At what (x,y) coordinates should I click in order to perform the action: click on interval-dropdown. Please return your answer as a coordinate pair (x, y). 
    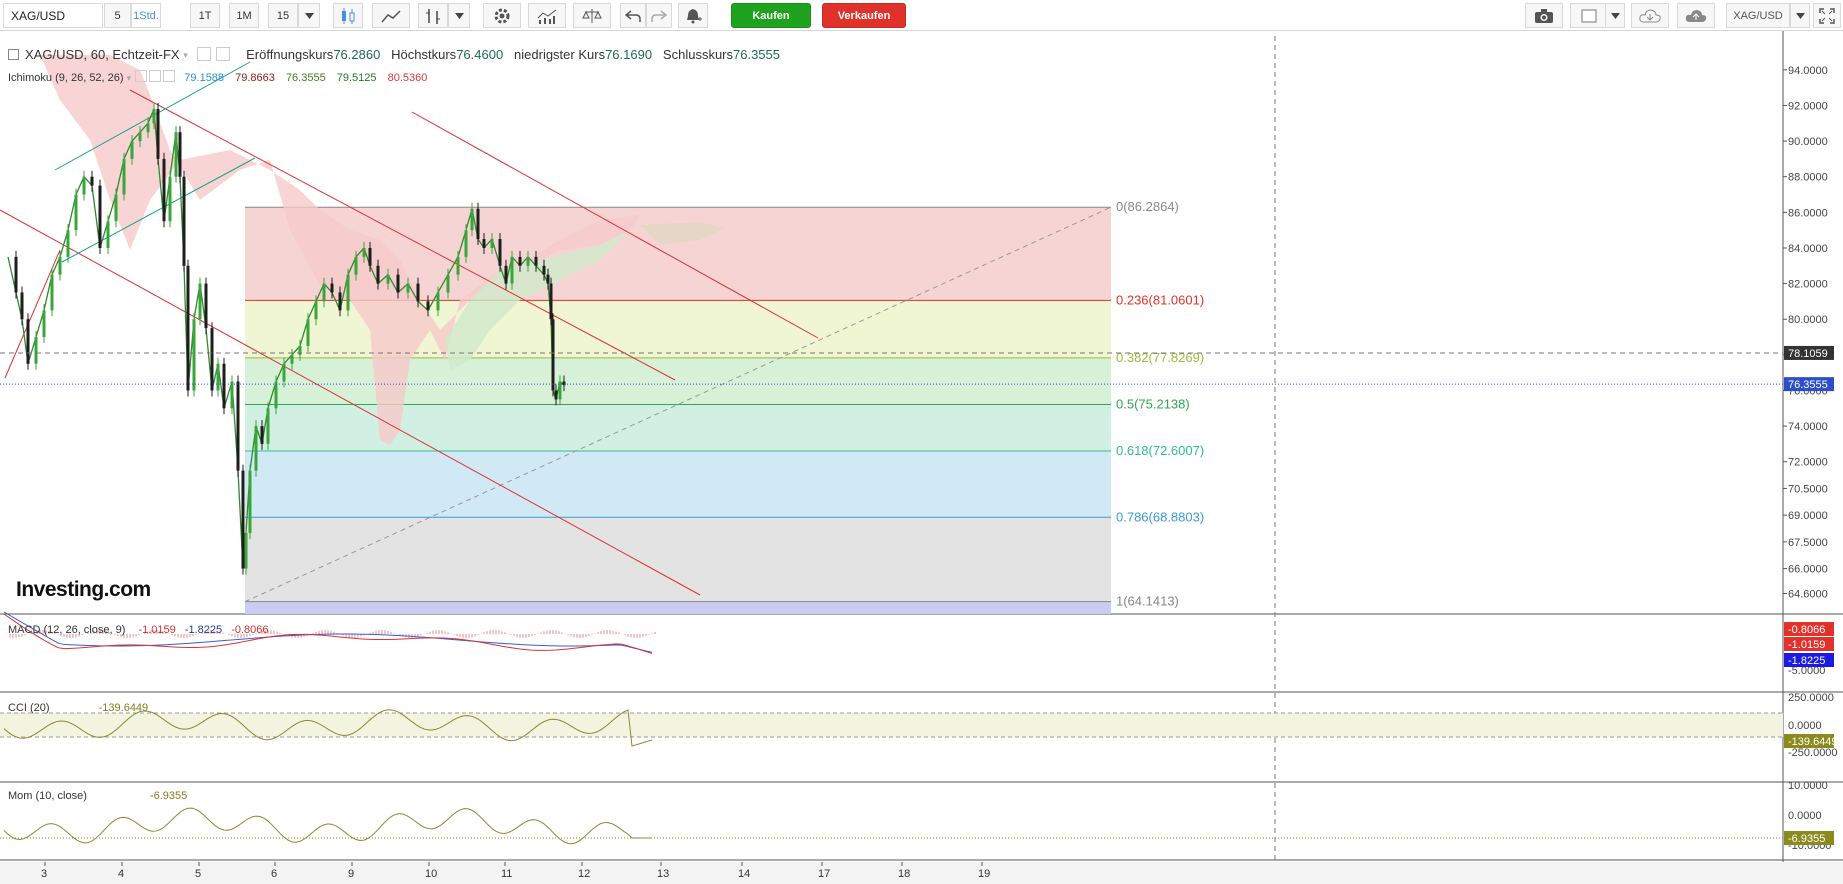
    Looking at the image, I should click on (309, 15).